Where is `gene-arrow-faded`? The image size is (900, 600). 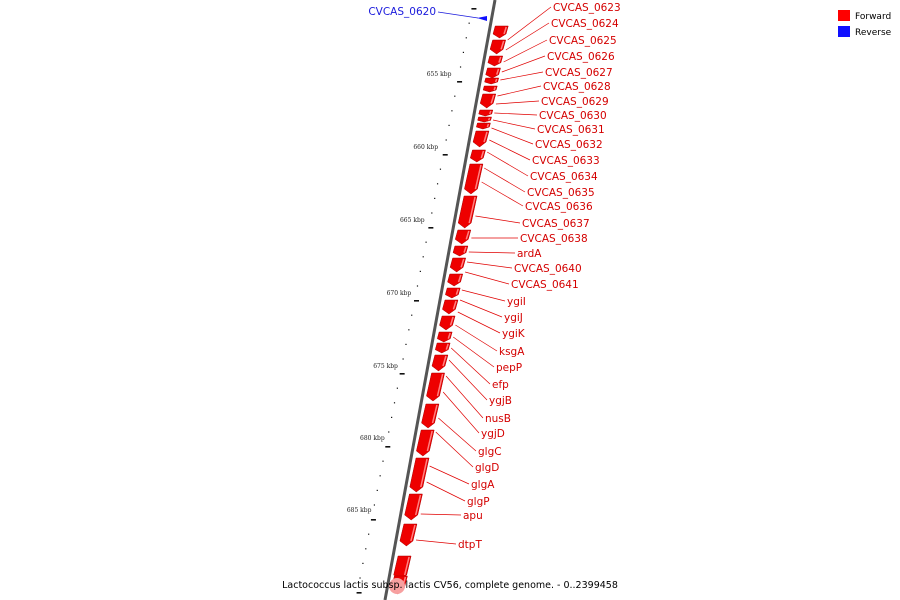
gene-arrow-faded is located at coordinates (397, 586).